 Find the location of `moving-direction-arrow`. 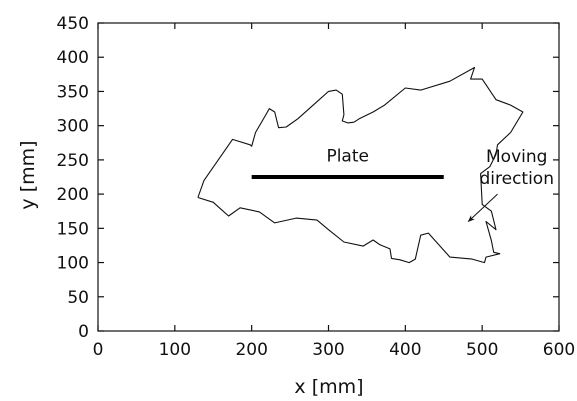

moving-direction-arrow is located at coordinates (482, 207).